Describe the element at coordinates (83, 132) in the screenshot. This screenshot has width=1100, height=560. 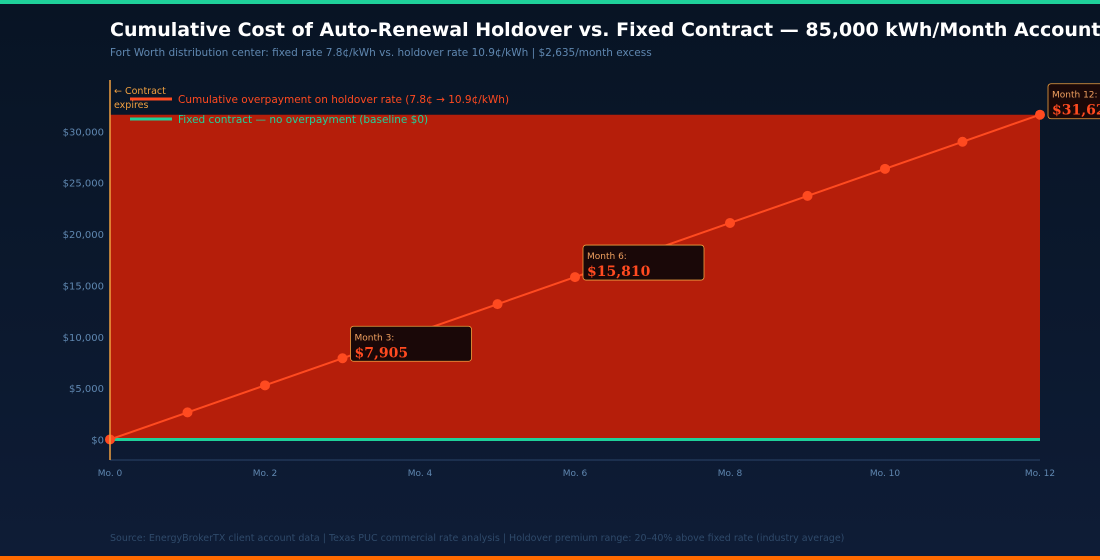
I see `y-tick-label: $30,000` at that location.